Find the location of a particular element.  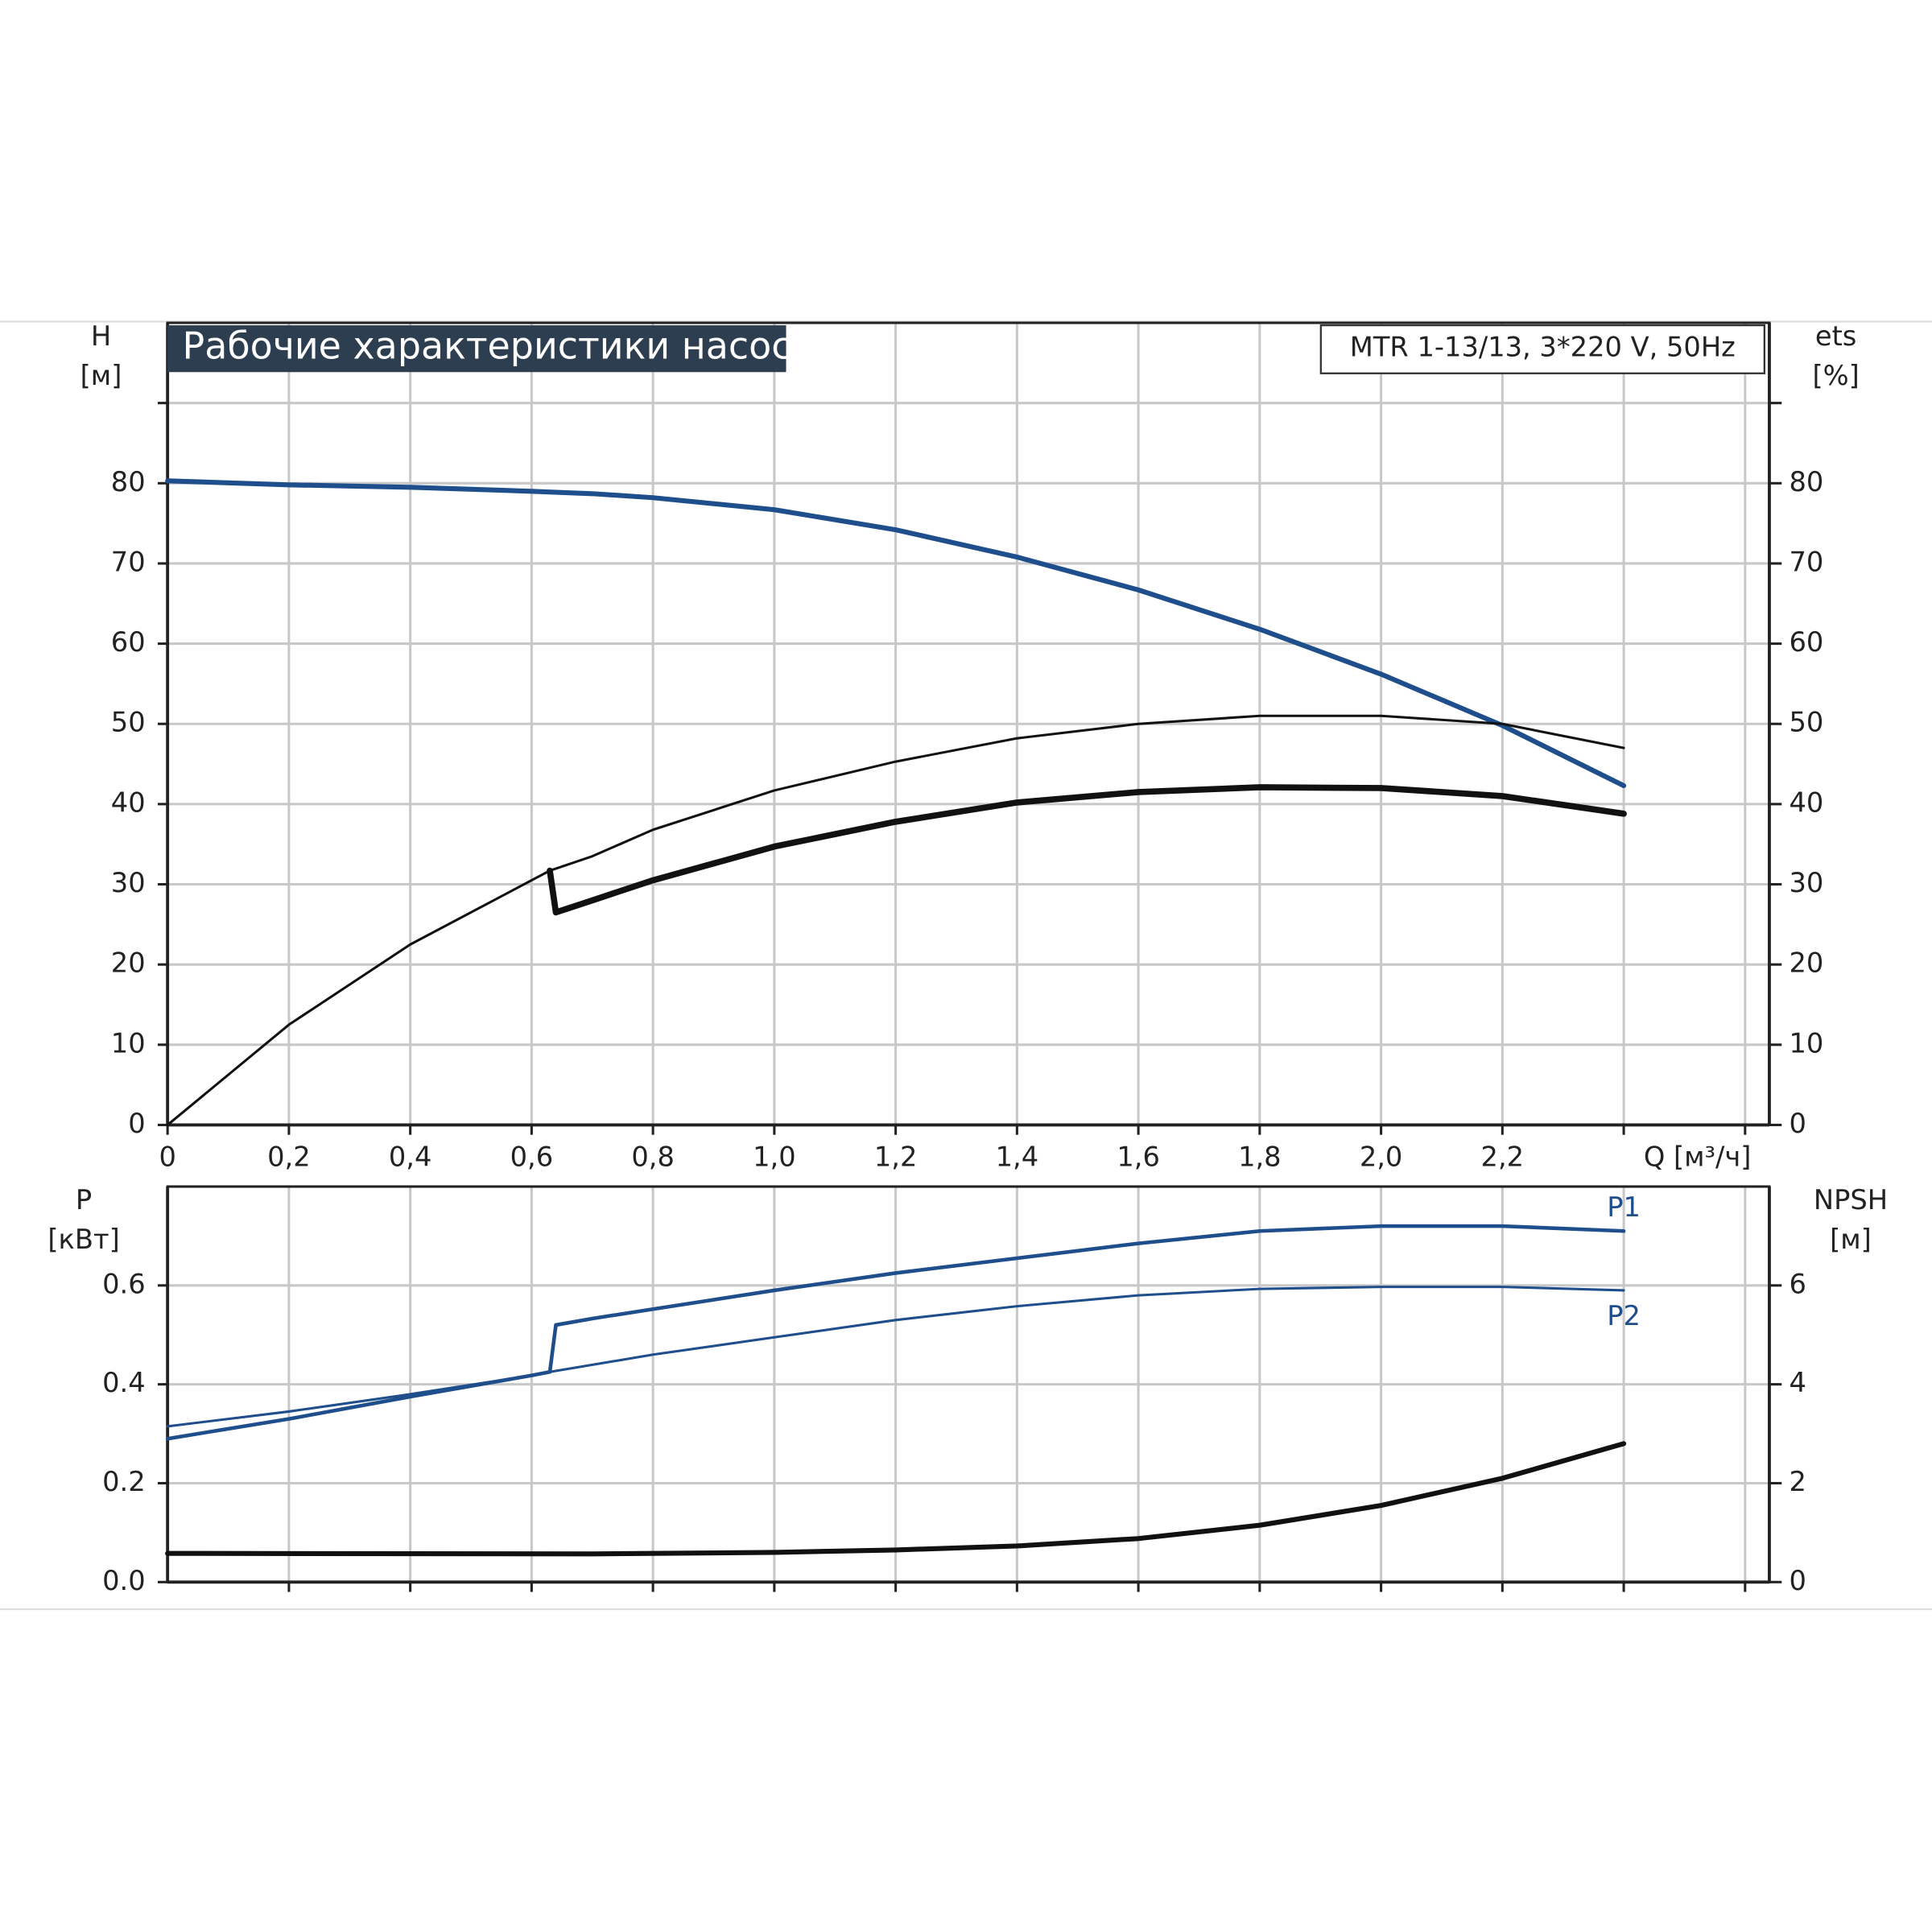

subtitle-box is located at coordinates (1542, 349).